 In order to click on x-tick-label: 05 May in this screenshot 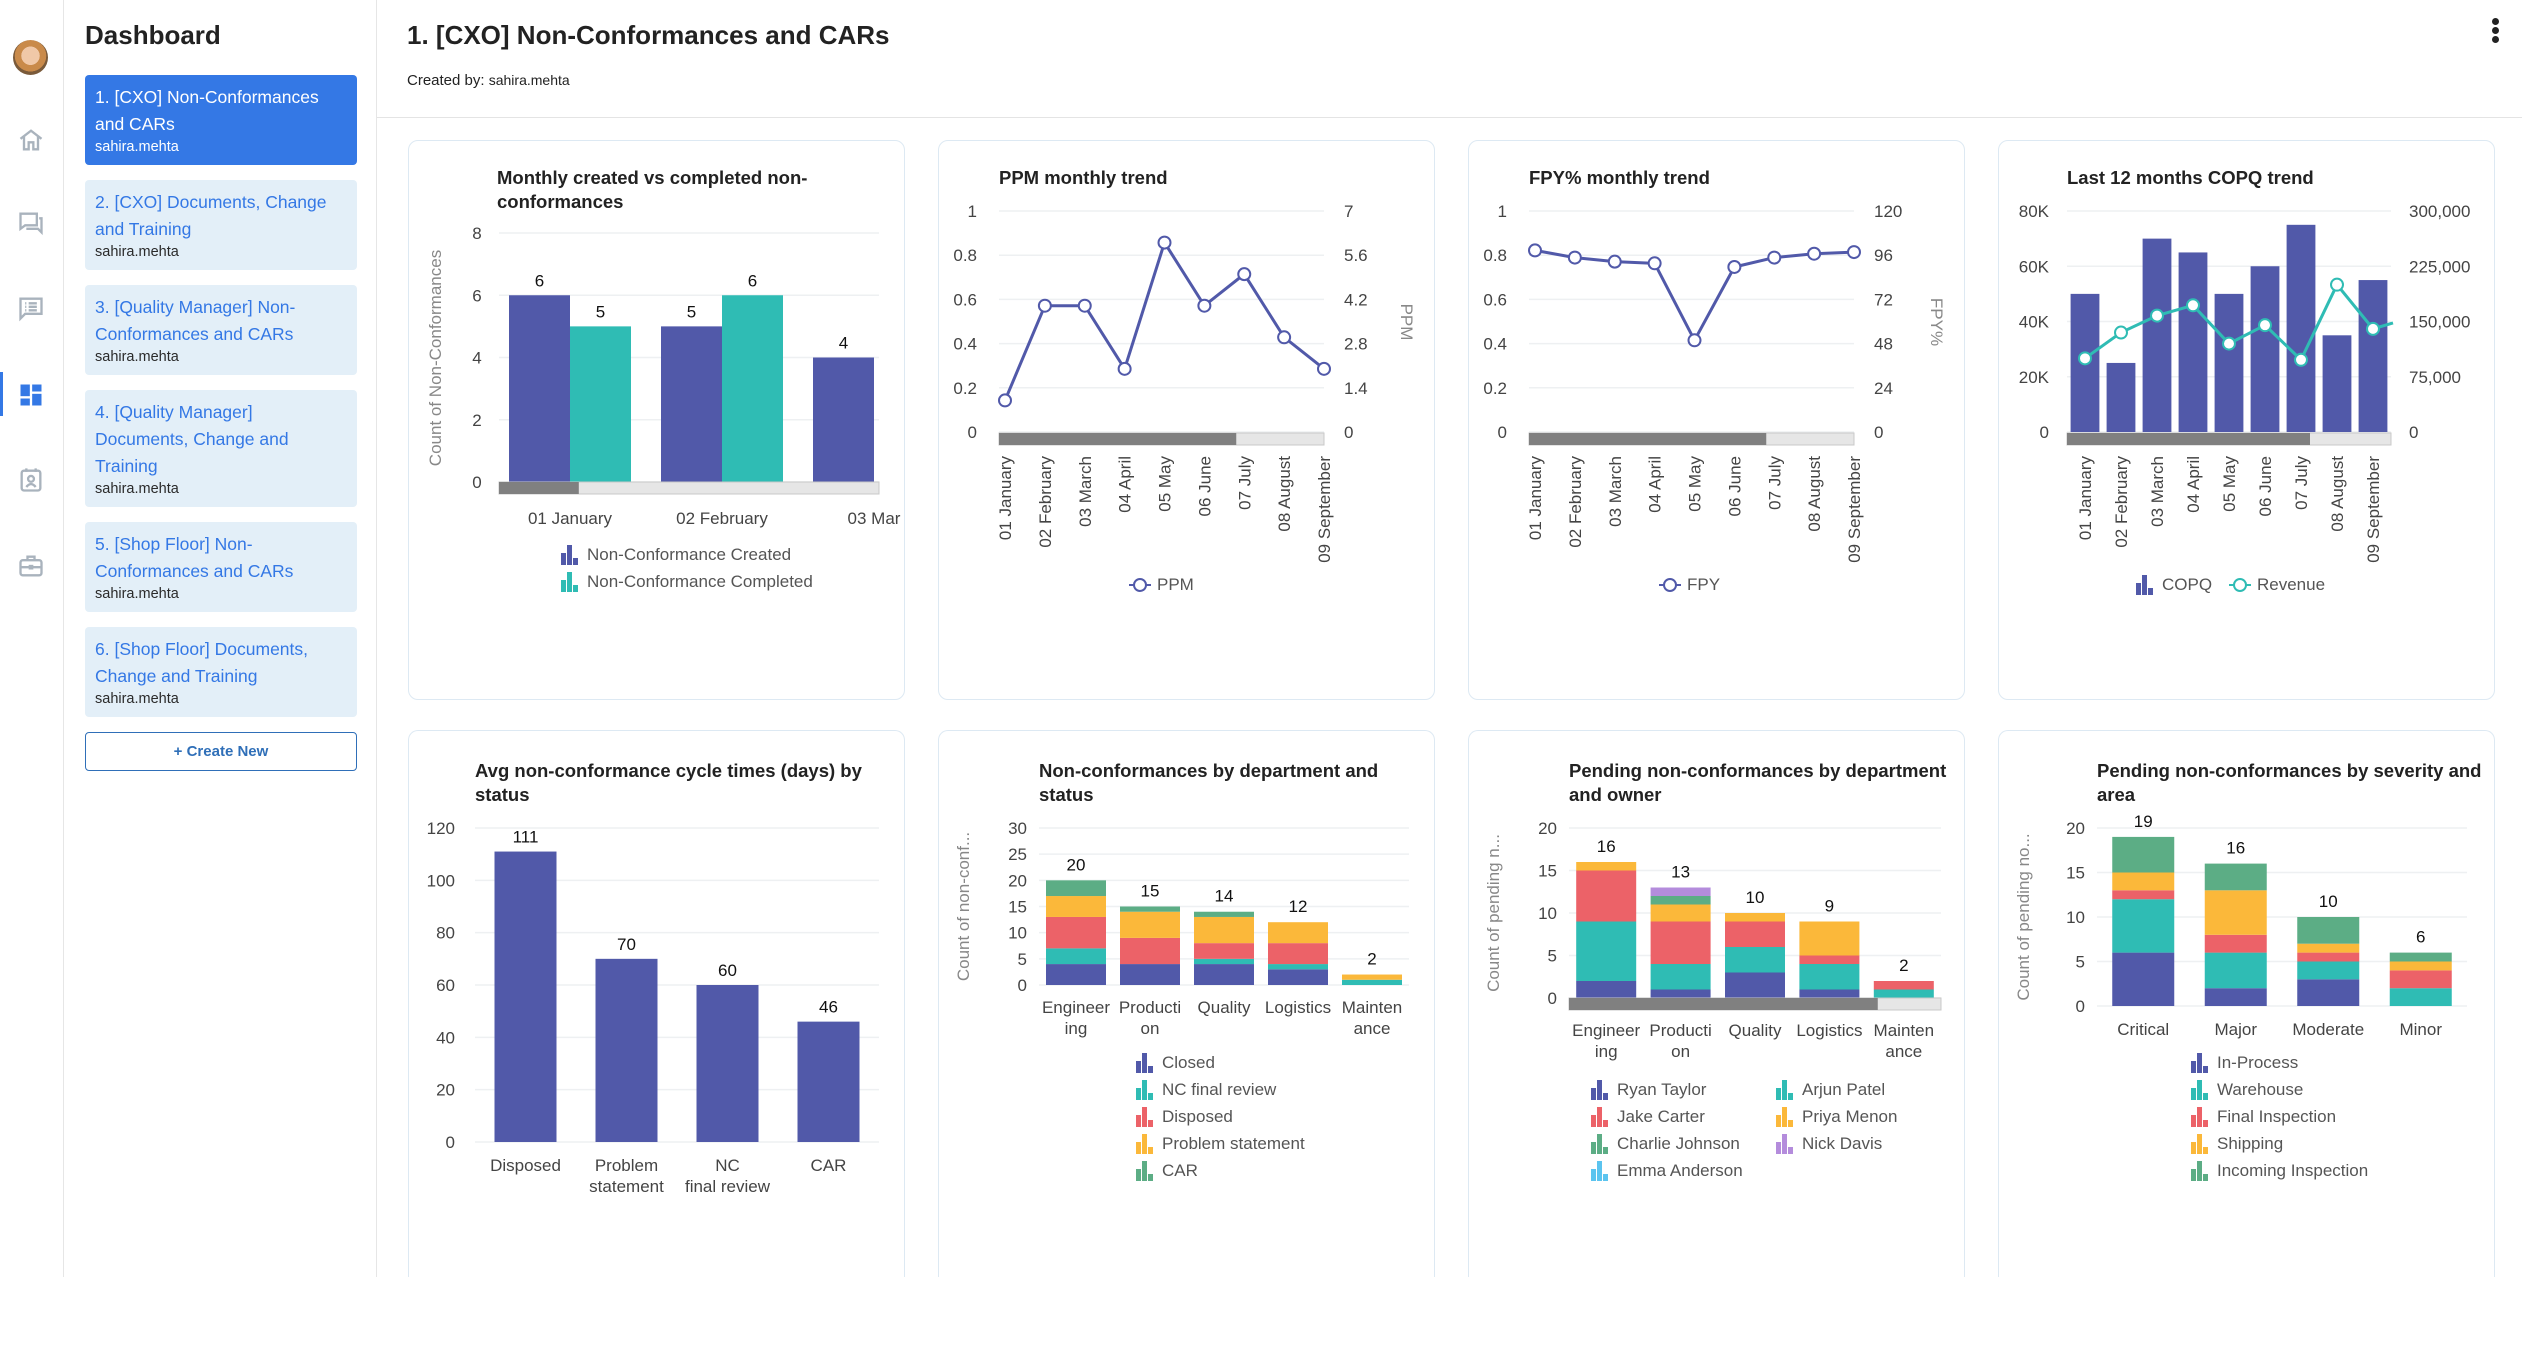, I will do `click(1165, 484)`.